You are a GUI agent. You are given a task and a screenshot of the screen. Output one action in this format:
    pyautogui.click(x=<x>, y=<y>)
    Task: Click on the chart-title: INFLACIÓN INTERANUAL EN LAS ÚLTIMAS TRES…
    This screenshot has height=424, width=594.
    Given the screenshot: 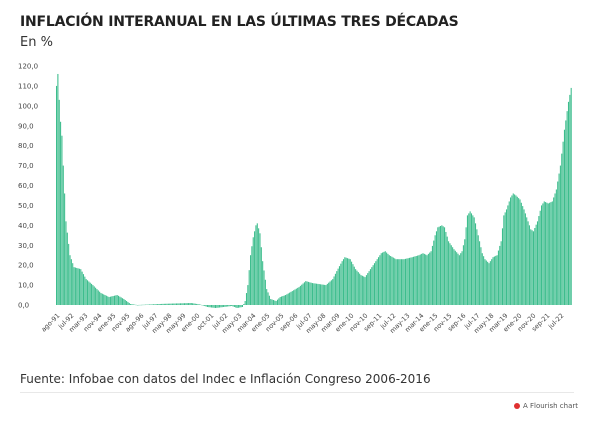 What is the action you would take?
    pyautogui.click(x=239, y=22)
    